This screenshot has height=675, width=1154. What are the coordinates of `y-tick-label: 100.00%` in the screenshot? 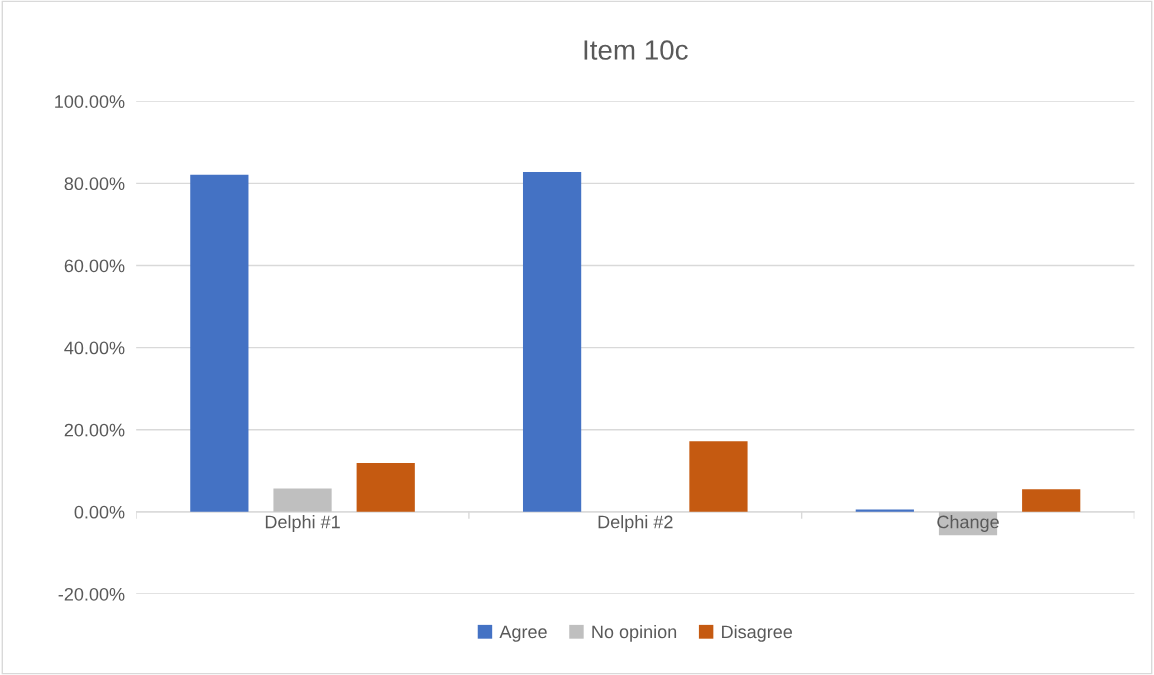 It's located at (90, 101).